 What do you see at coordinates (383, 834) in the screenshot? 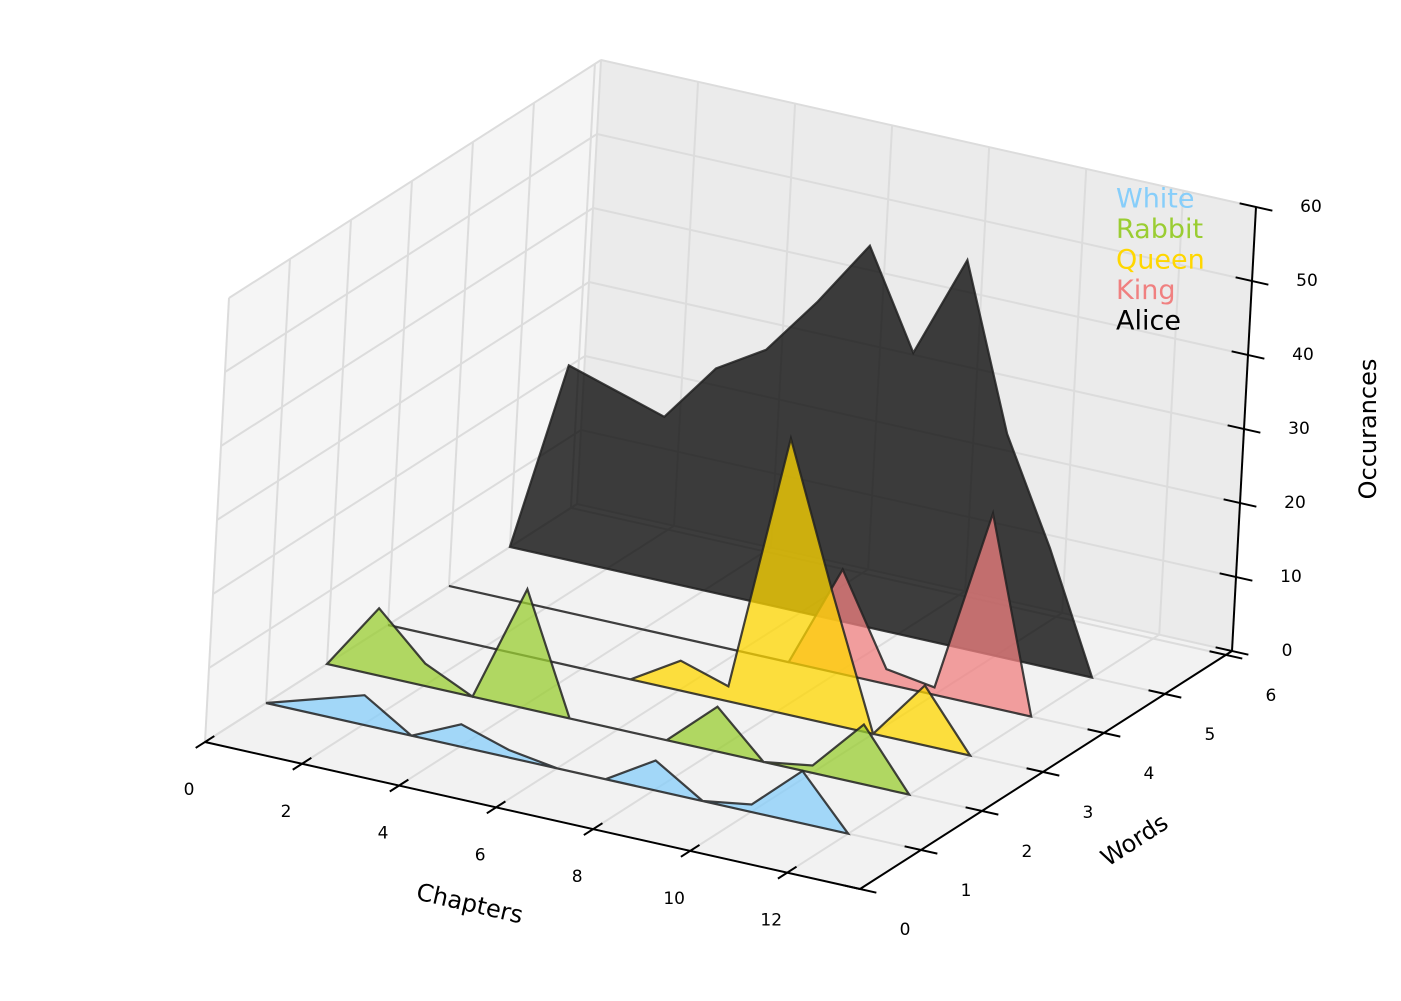
I see `x-tick-label: 4` at bounding box center [383, 834].